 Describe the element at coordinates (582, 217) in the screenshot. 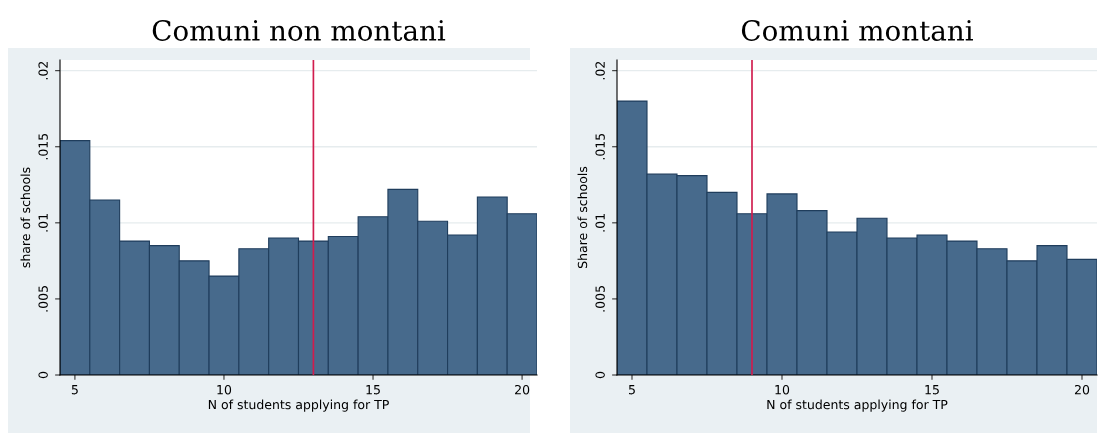

I see `y-axis-title: Share of schools` at that location.